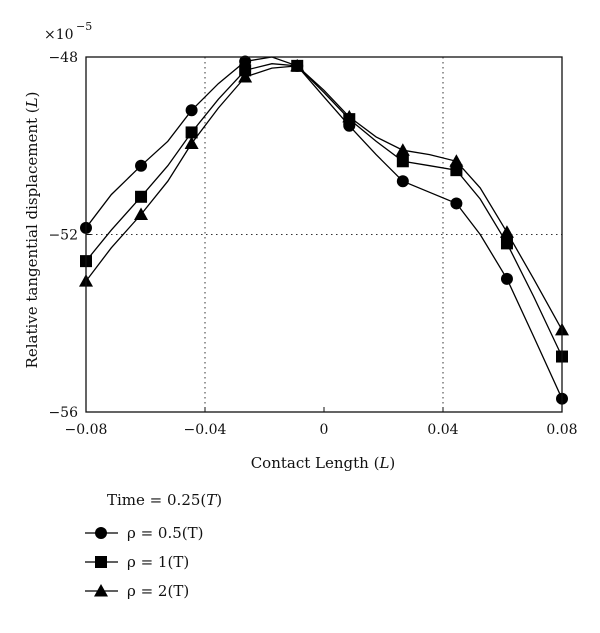 This screenshot has height=633, width=600. I want to click on y-tick-label: −52, so click(63, 236).